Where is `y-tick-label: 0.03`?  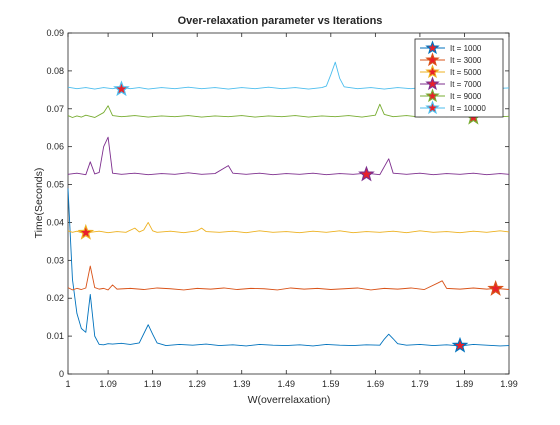 y-tick-label: 0.03 is located at coordinates (55, 260).